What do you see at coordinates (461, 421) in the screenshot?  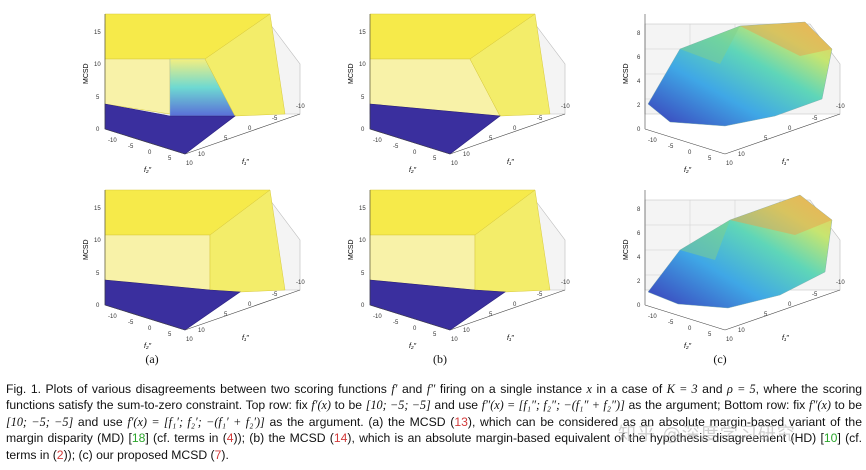 I see `equation-ref-link: 13` at bounding box center [461, 421].